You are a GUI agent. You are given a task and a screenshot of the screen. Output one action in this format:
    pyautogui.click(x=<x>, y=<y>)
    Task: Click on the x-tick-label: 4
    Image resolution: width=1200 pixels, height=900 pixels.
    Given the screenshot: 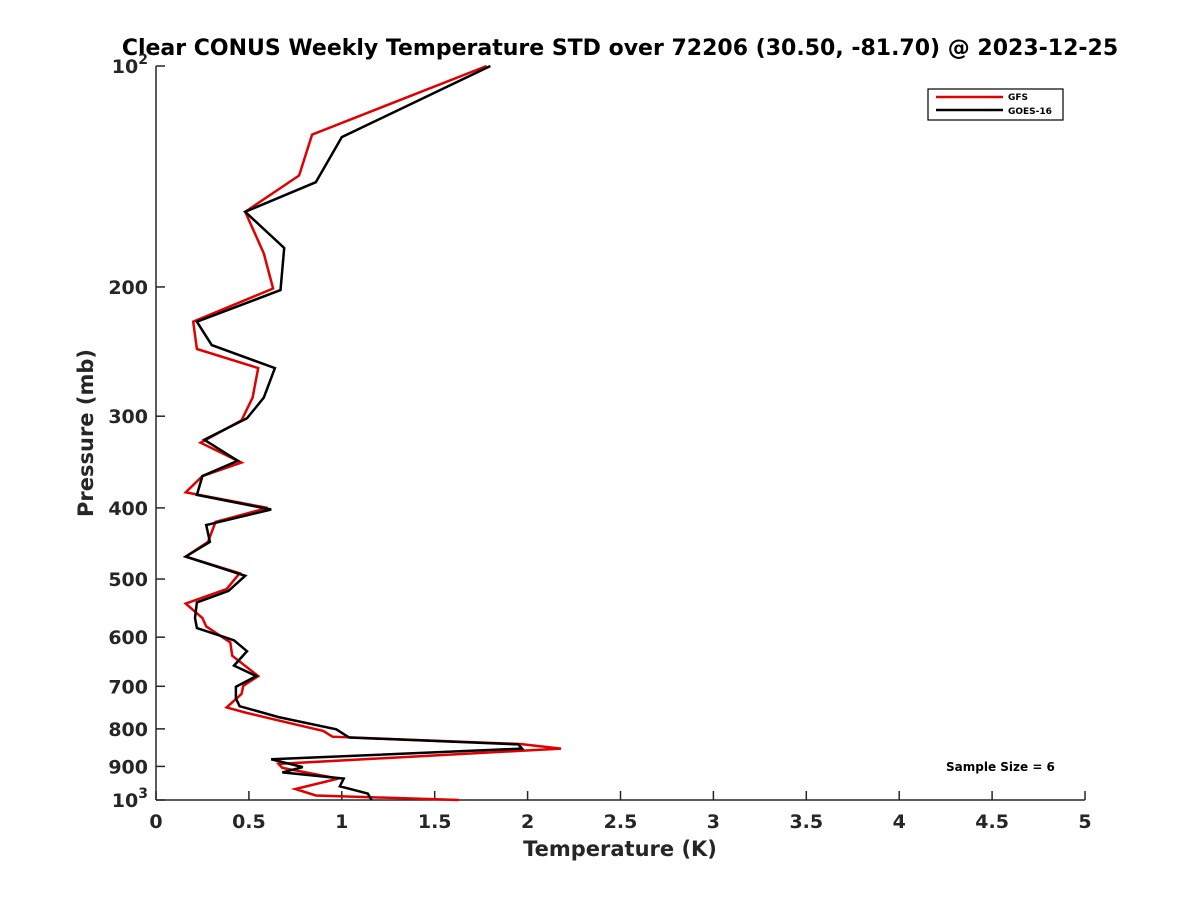 What is the action you would take?
    pyautogui.click(x=899, y=822)
    